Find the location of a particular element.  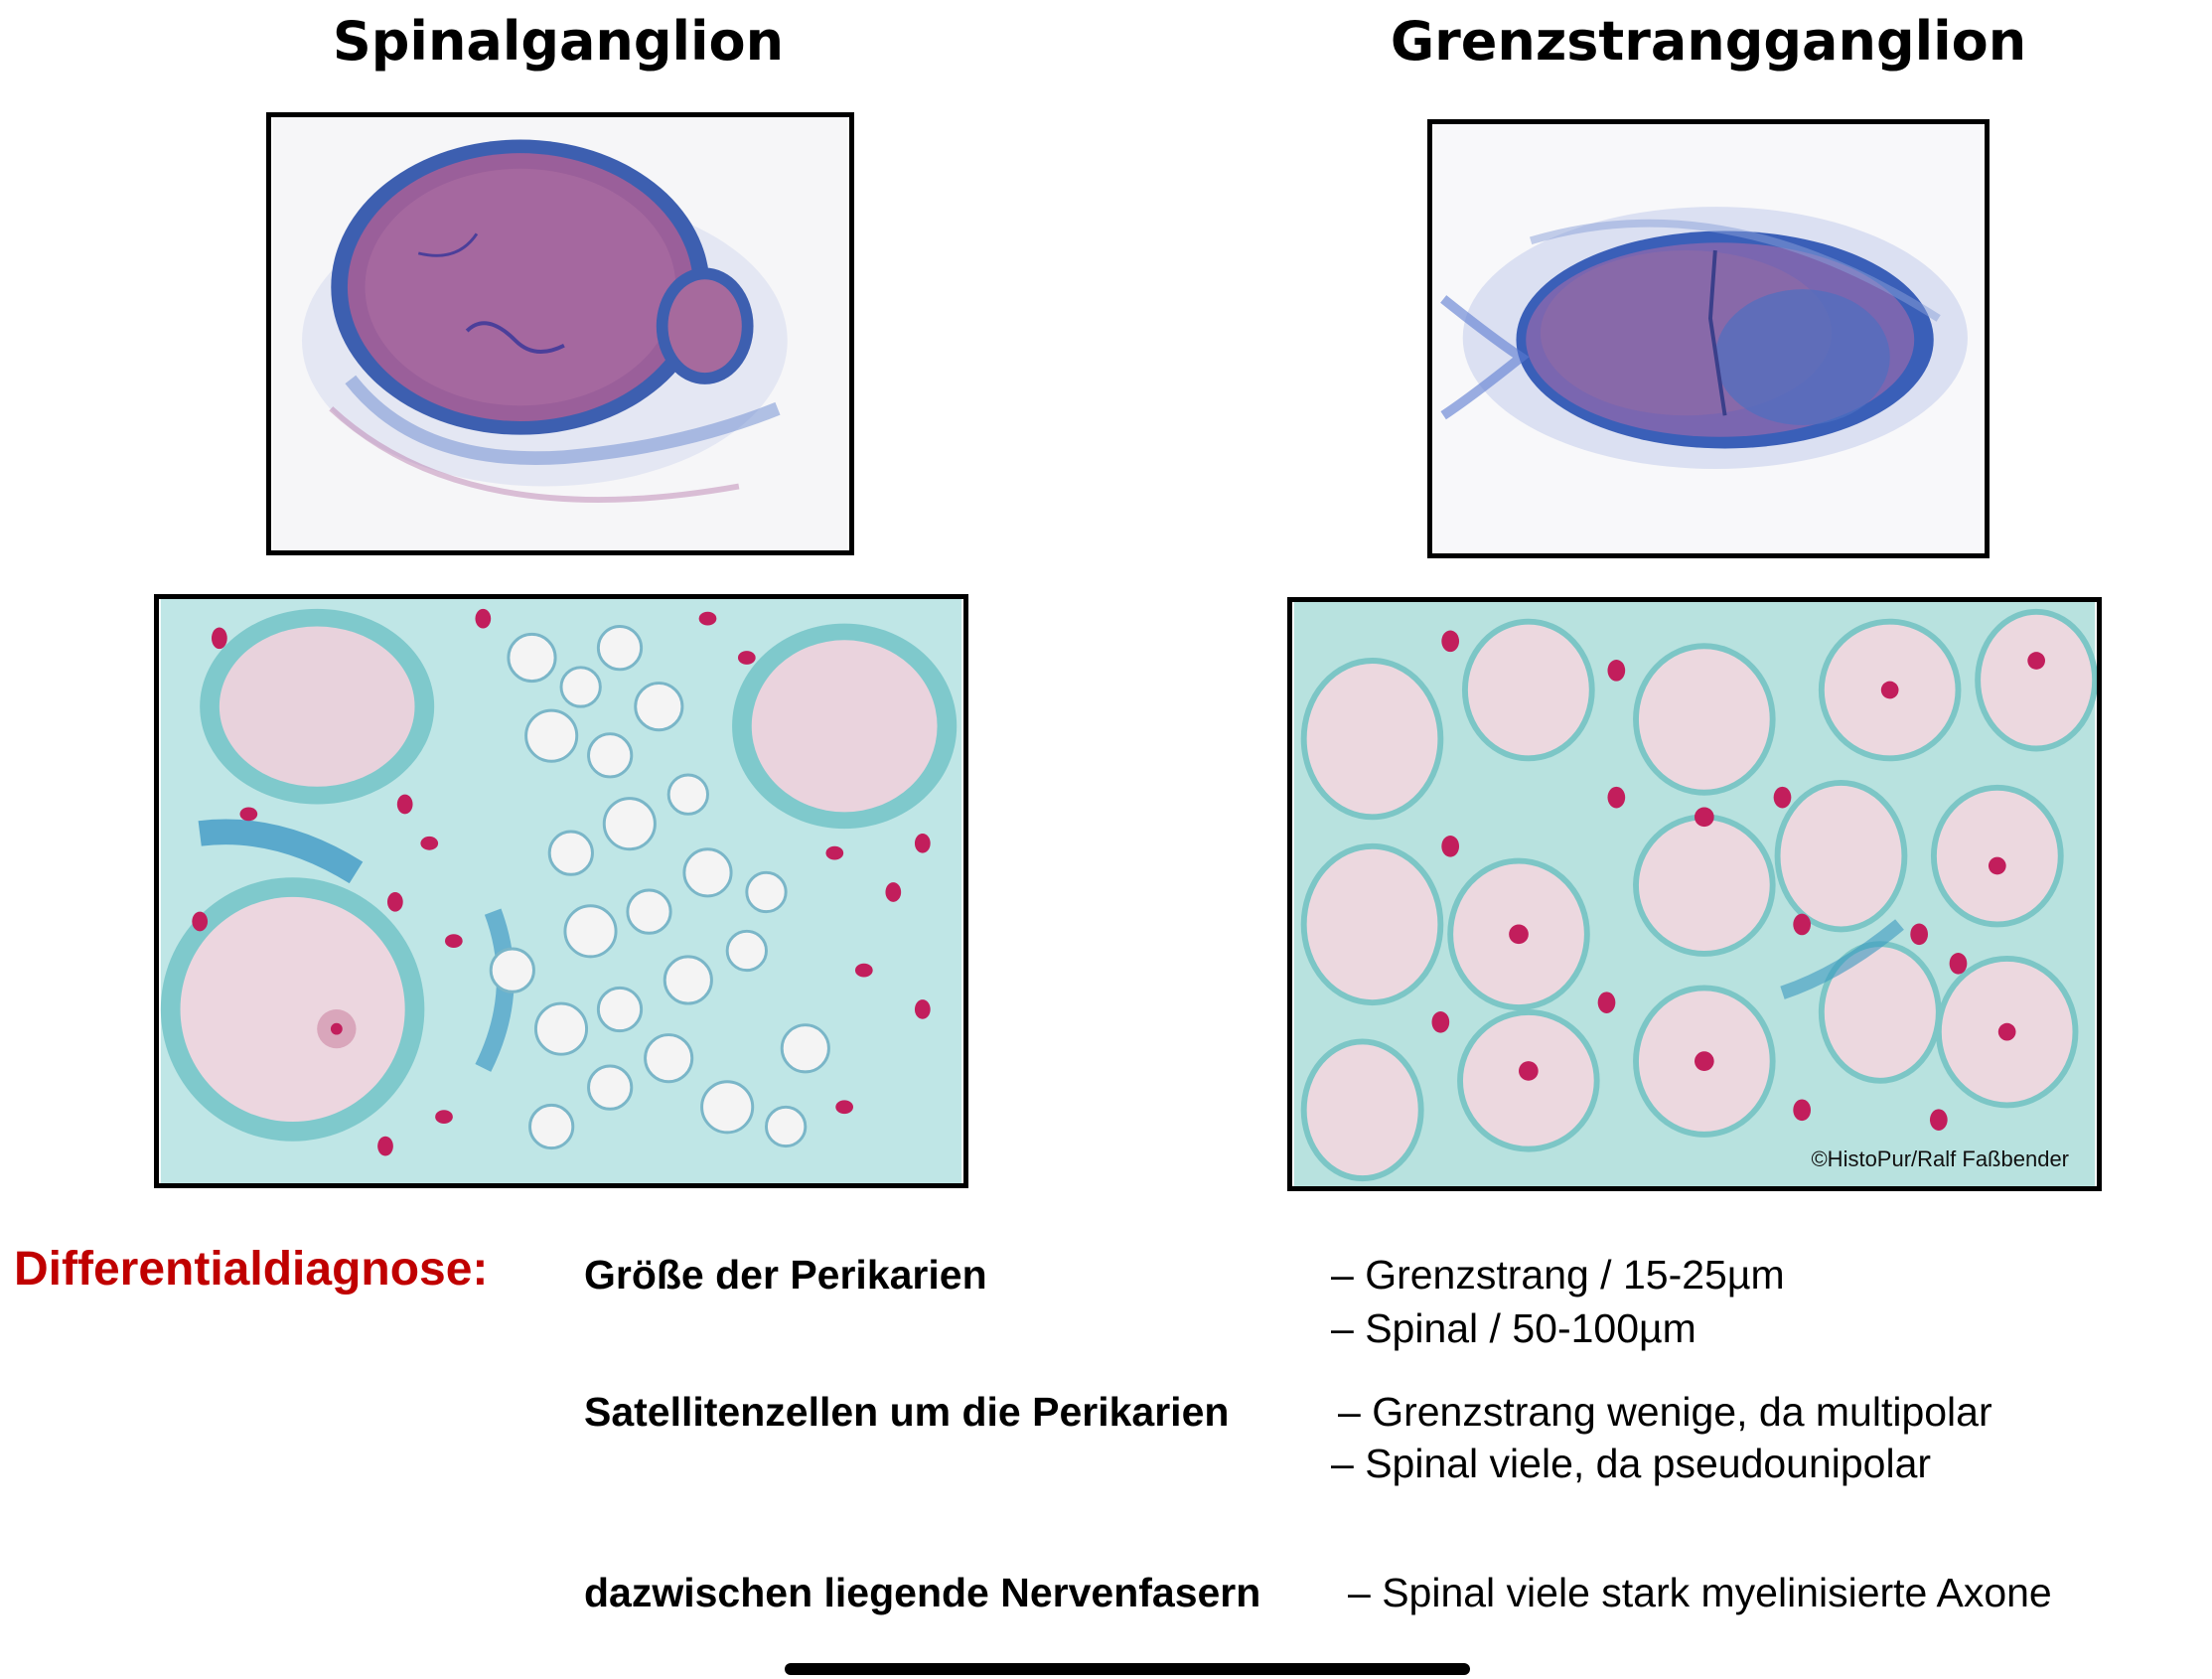

criterion-size-line-2: – Spinal / 50-100µm is located at coordinates (1514, 1328).